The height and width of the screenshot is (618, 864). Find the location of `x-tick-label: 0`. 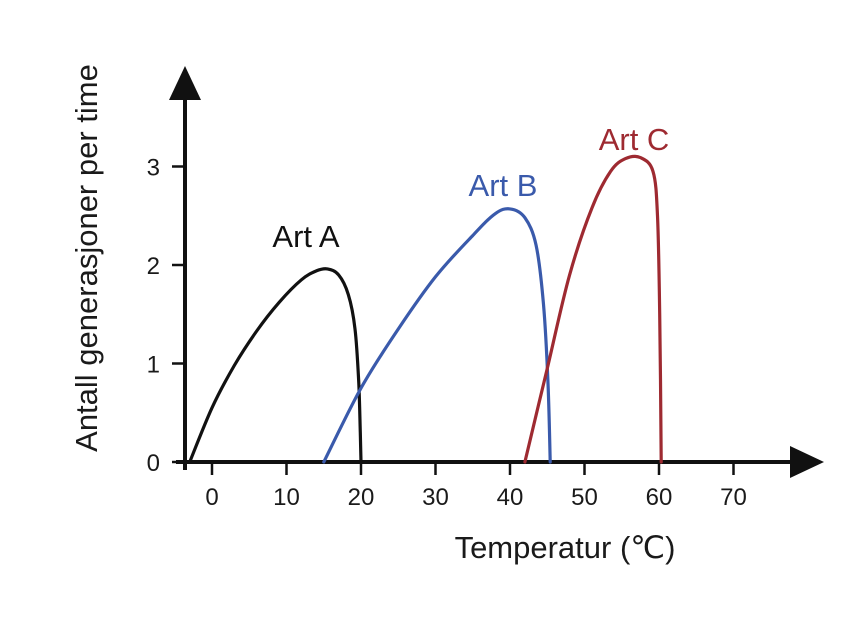

x-tick-label: 0 is located at coordinates (211, 497).